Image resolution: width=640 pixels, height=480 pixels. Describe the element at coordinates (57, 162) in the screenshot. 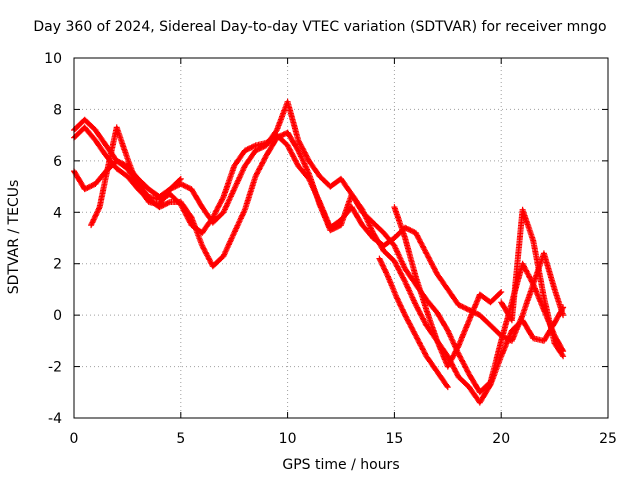

I see `y-tick-label: 6` at that location.